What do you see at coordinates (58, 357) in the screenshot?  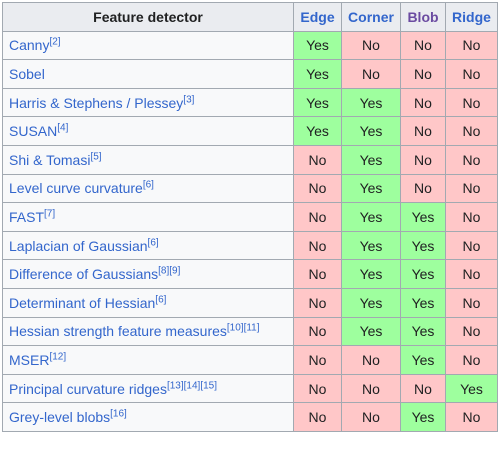 I see `reference-link: [12]` at bounding box center [58, 357].